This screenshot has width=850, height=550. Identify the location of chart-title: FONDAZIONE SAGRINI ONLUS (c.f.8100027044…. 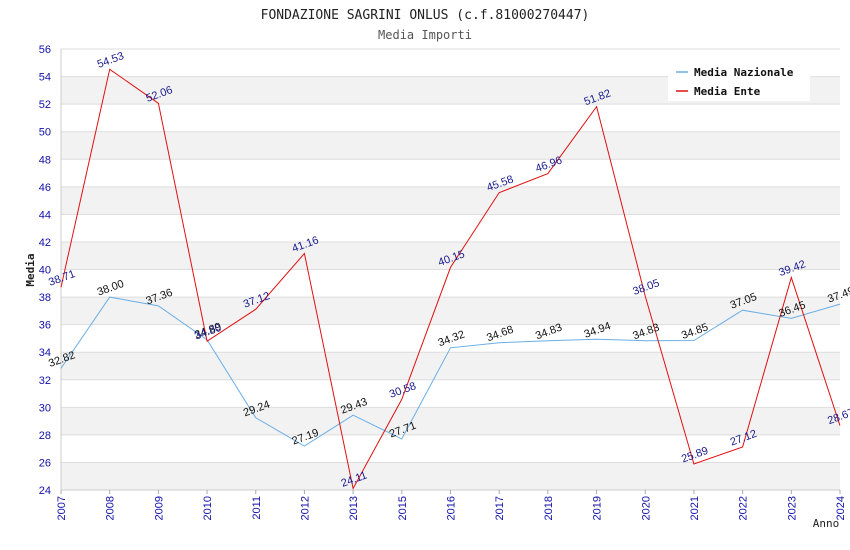
(425, 15).